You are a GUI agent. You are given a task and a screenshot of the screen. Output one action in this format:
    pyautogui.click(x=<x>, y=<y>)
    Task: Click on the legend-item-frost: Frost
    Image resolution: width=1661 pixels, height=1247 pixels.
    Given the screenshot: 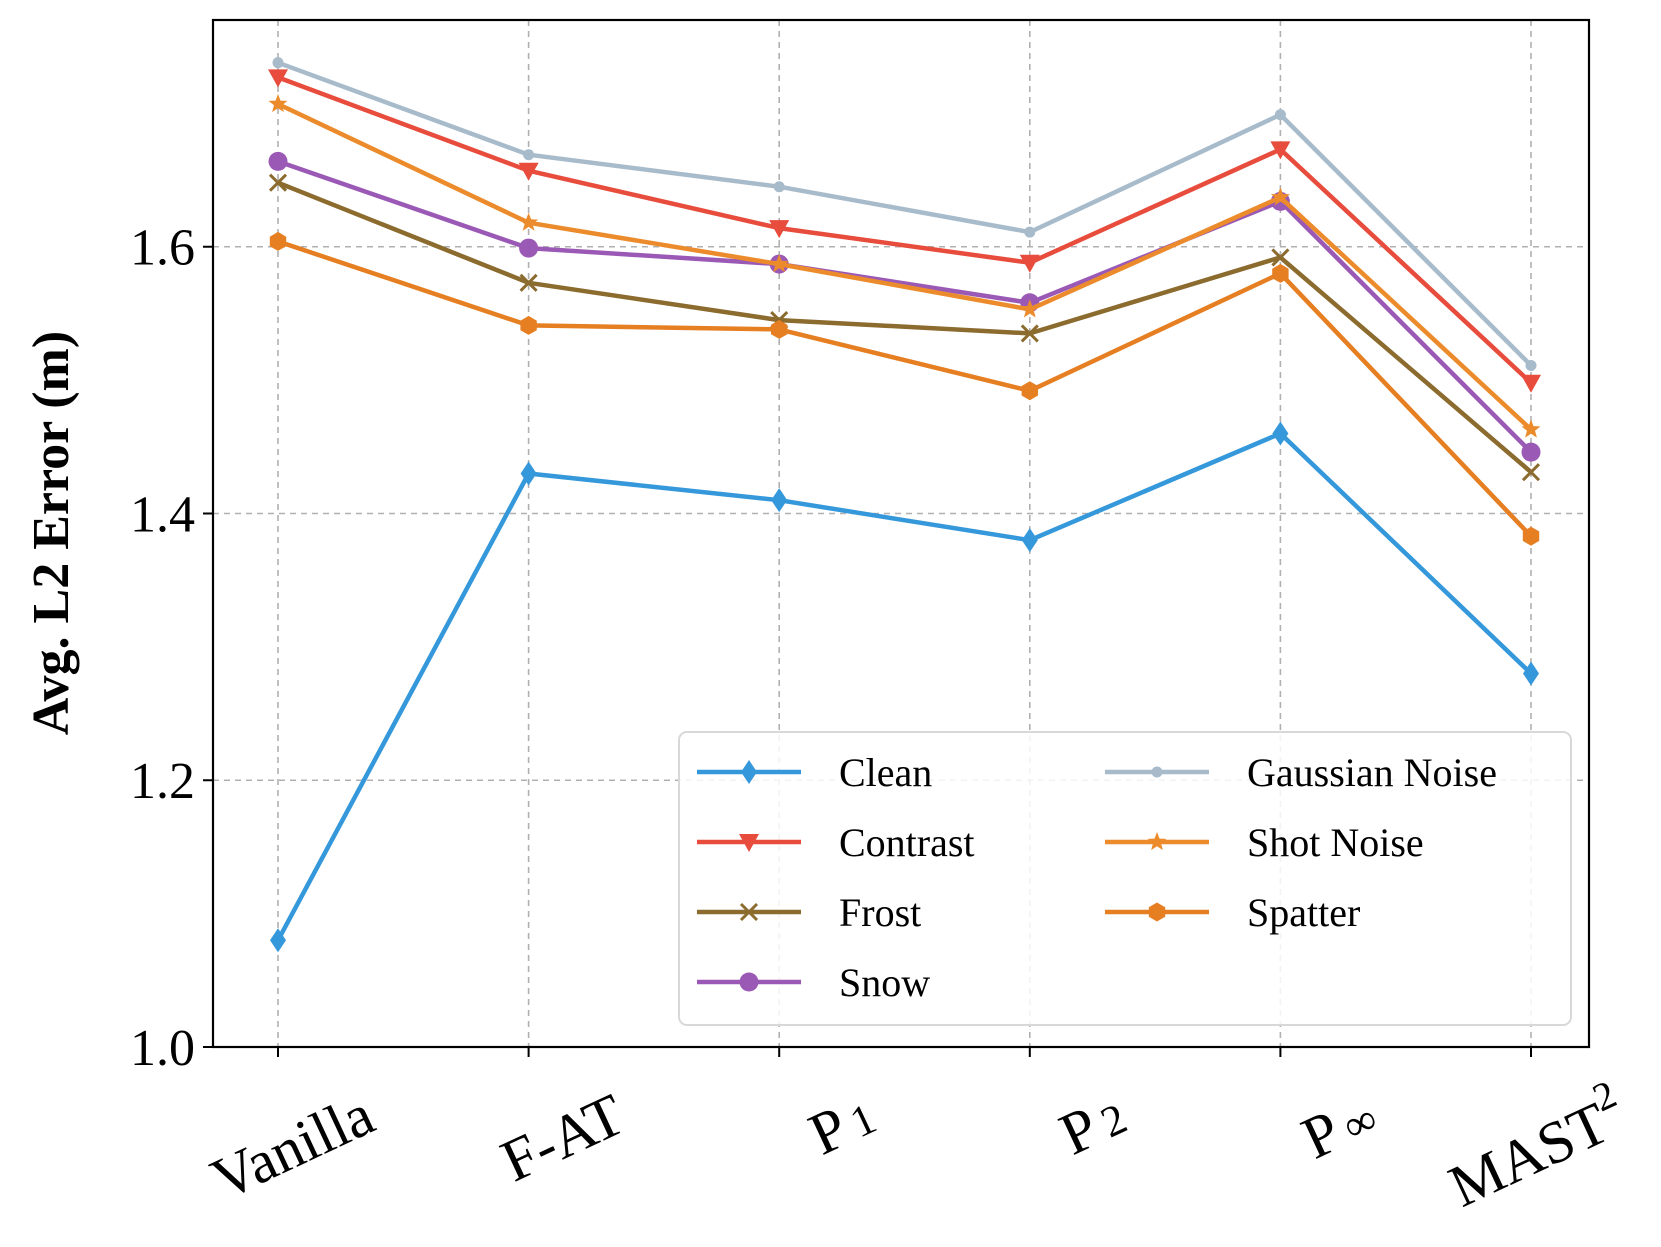 What is the action you would take?
    pyautogui.click(x=809, y=912)
    